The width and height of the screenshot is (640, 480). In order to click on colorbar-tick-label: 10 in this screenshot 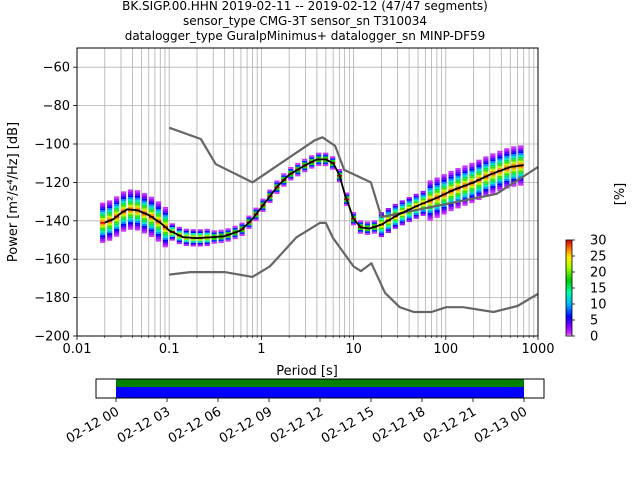, I will do `click(598, 305)`.